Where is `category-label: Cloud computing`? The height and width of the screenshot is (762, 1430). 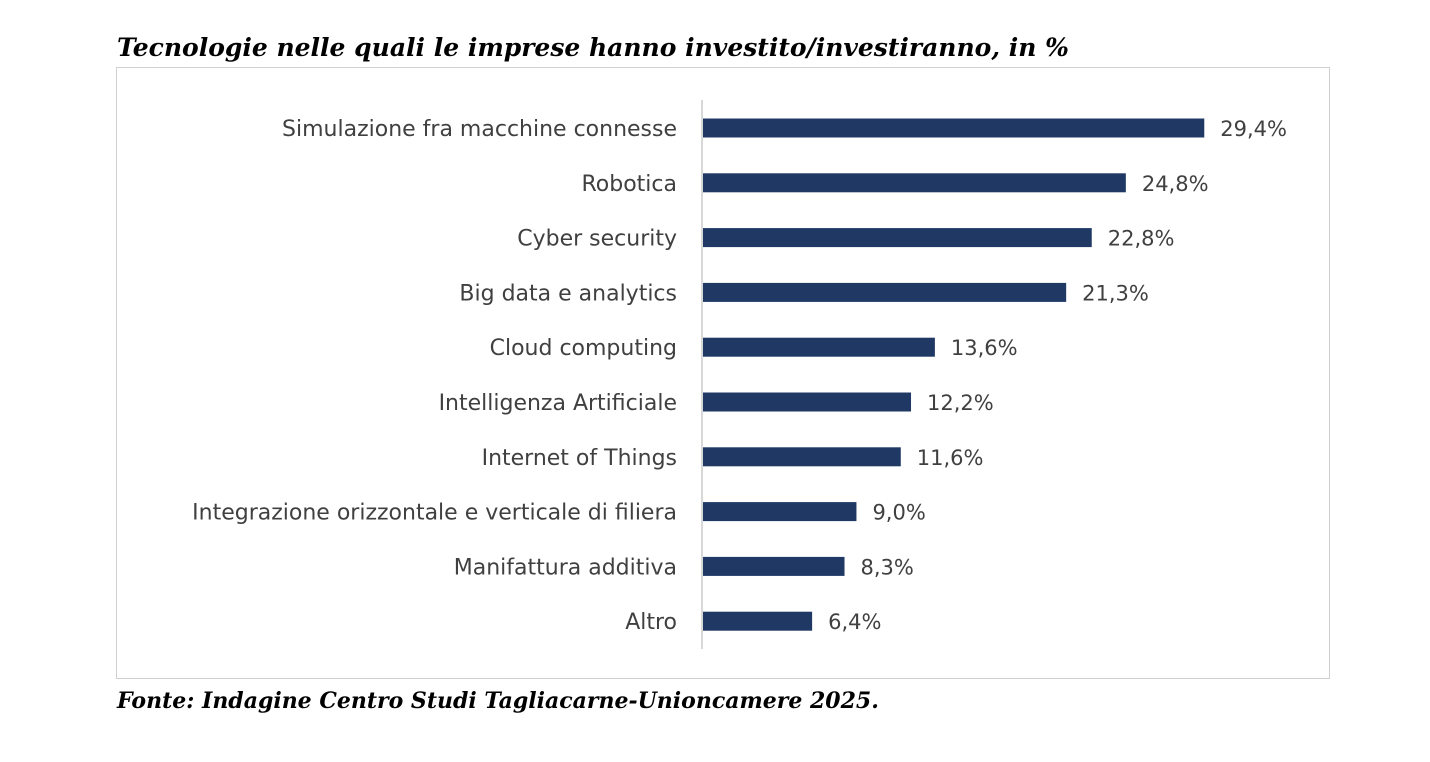 category-label: Cloud computing is located at coordinates (583, 348).